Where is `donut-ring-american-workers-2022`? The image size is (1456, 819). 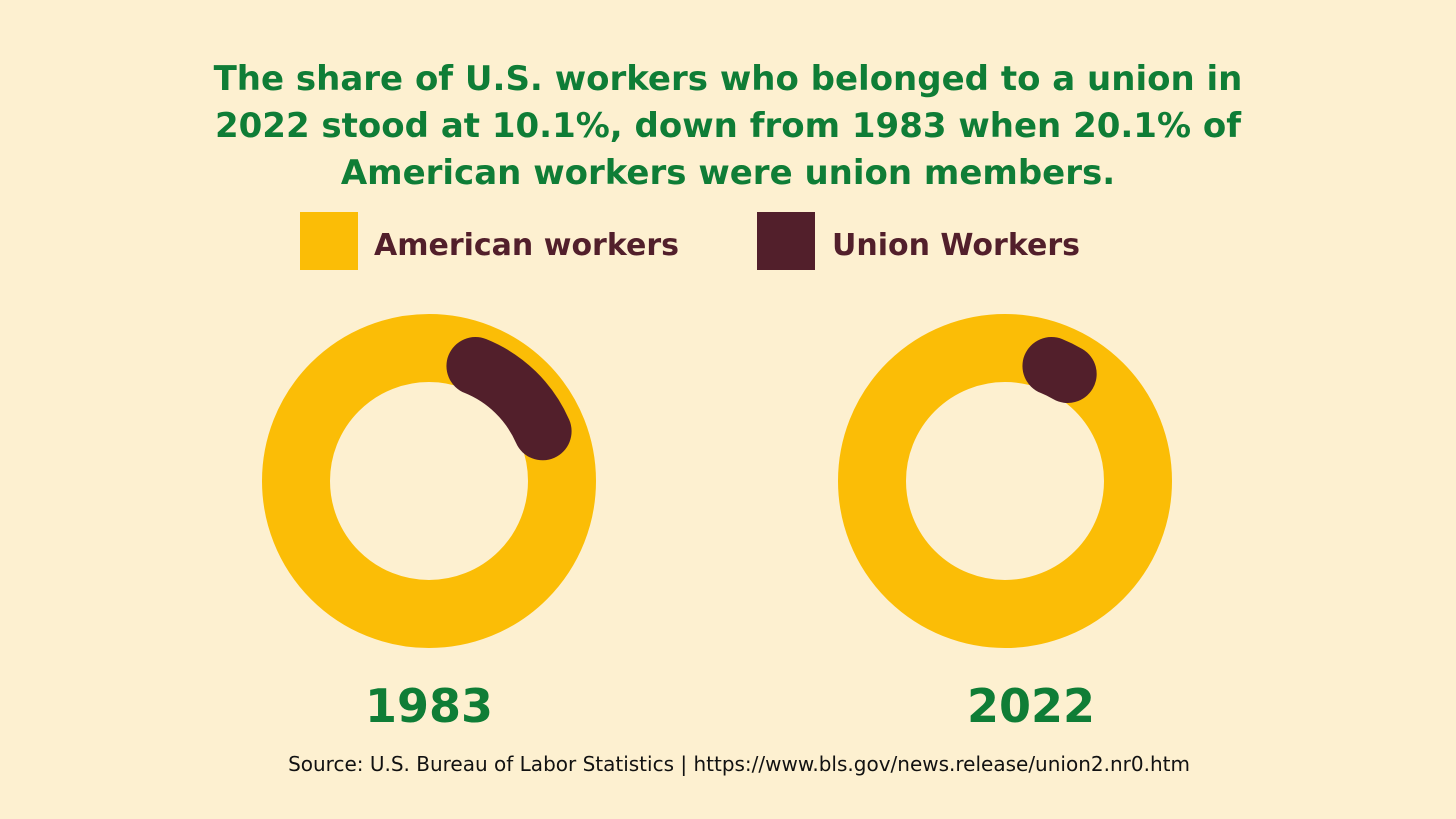 donut-ring-american-workers-2022 is located at coordinates (1005, 481).